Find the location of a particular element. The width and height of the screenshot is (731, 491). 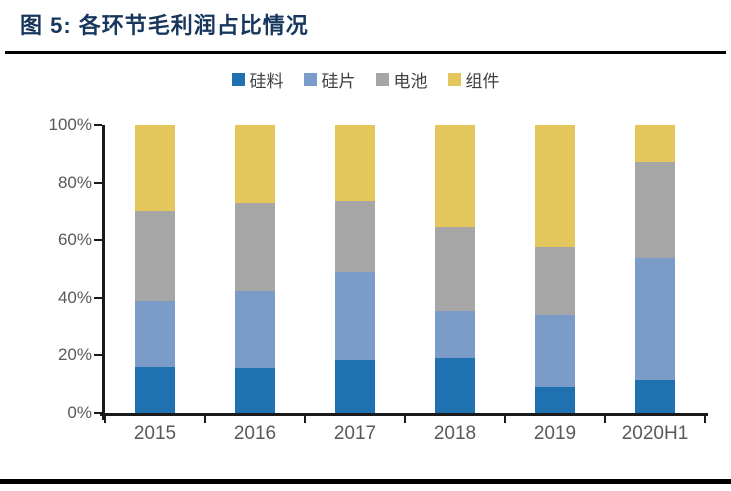

bar-cell-2020H1 is located at coordinates (655, 269).